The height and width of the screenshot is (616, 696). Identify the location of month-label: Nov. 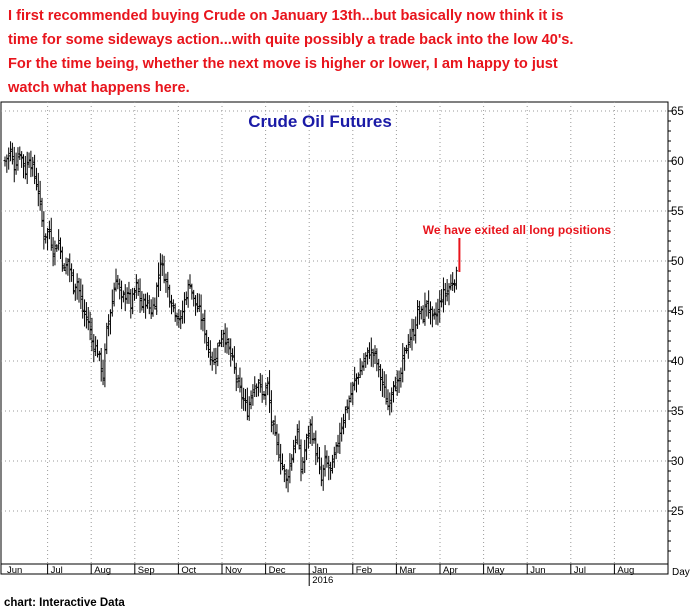
(233, 570).